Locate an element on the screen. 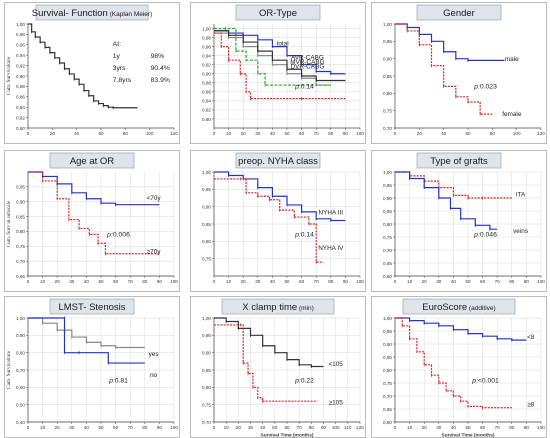 Image resolution: width=550 pixels, height=438 pixels. chart-title: Age at OR is located at coordinates (92, 161).